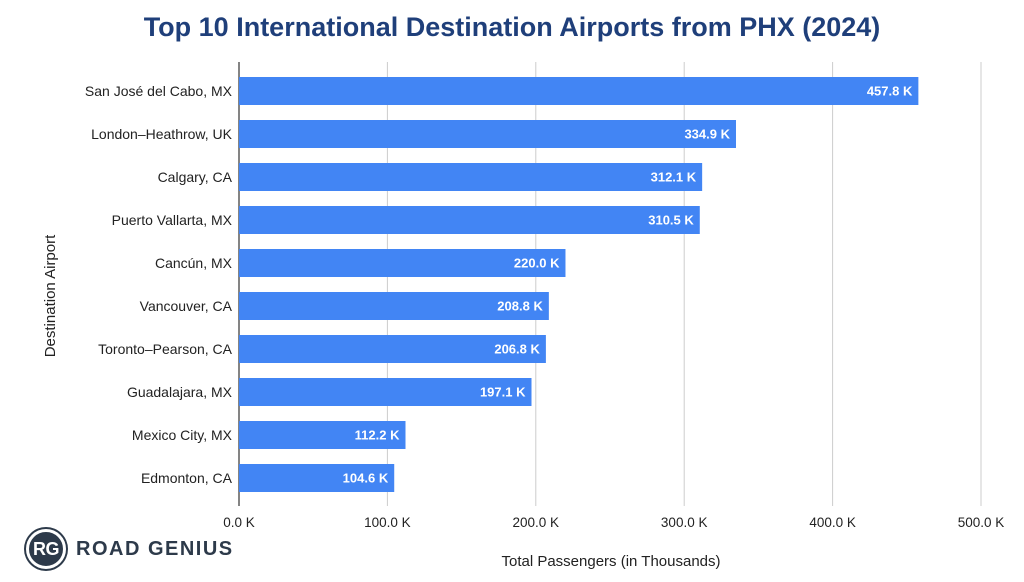 The image size is (1024, 582). Describe the element at coordinates (162, 134) in the screenshot. I see `category-label: London–Heathrow, UK` at that location.